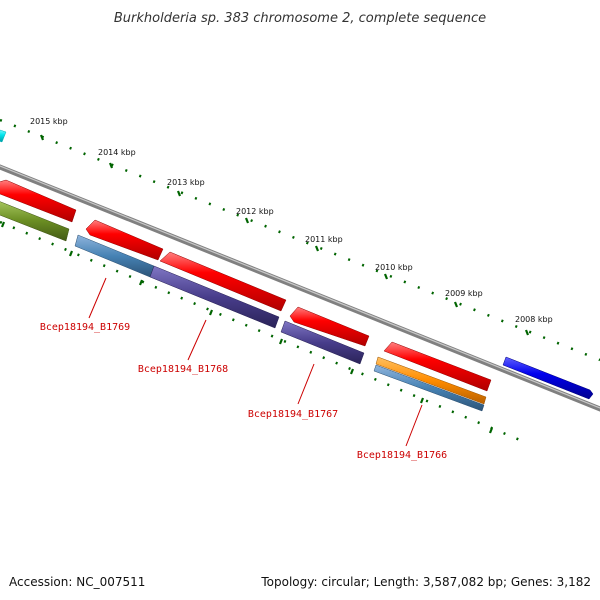 The image size is (600, 600). What do you see at coordinates (548, 378) in the screenshot?
I see `blue-feature-arrow` at bounding box center [548, 378].